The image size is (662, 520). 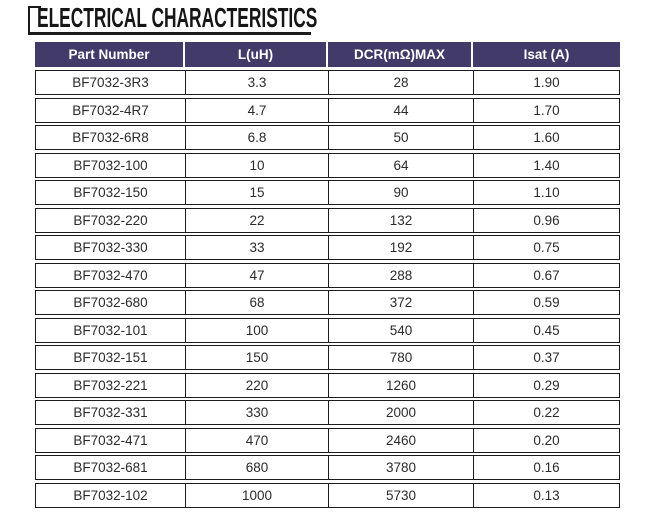 I want to click on cell-part-number: BF7032-331, so click(x=111, y=412).